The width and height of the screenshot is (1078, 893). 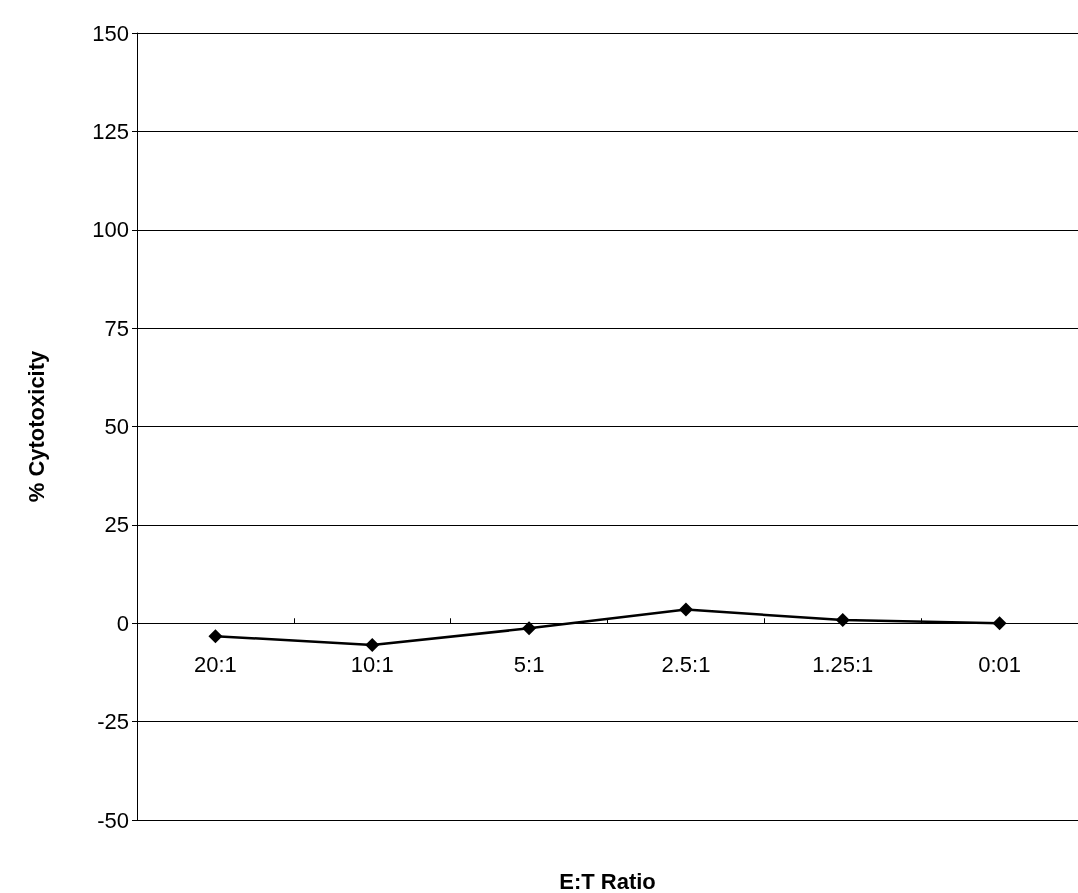 What do you see at coordinates (607, 880) in the screenshot?
I see `x-axis-title: E:T Ratio` at bounding box center [607, 880].